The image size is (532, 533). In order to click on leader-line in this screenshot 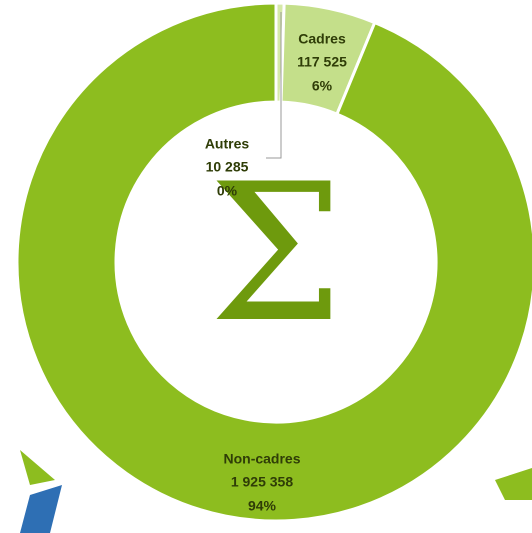, I will do `click(274, 85)`.